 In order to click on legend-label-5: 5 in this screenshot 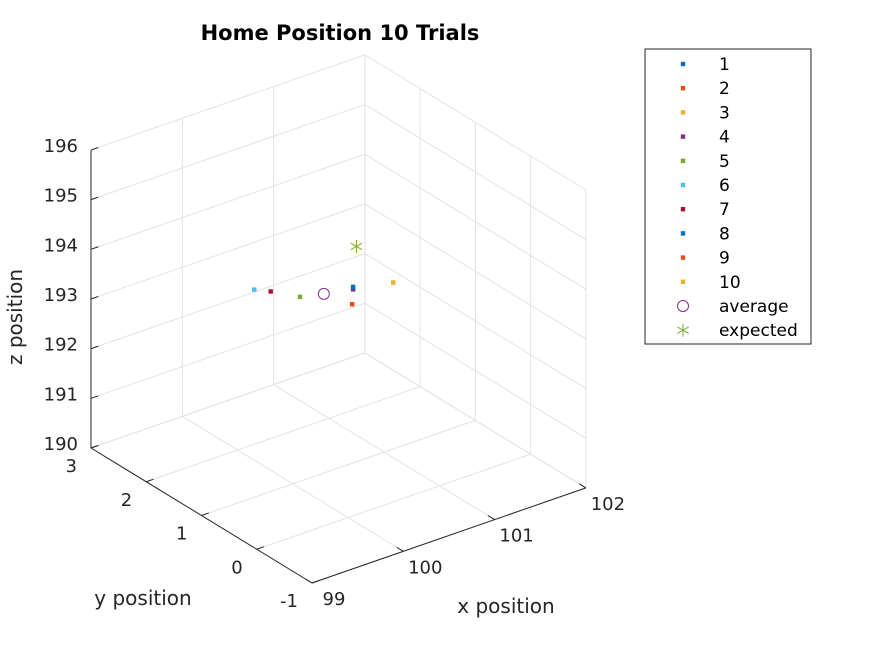, I will do `click(724, 162)`.